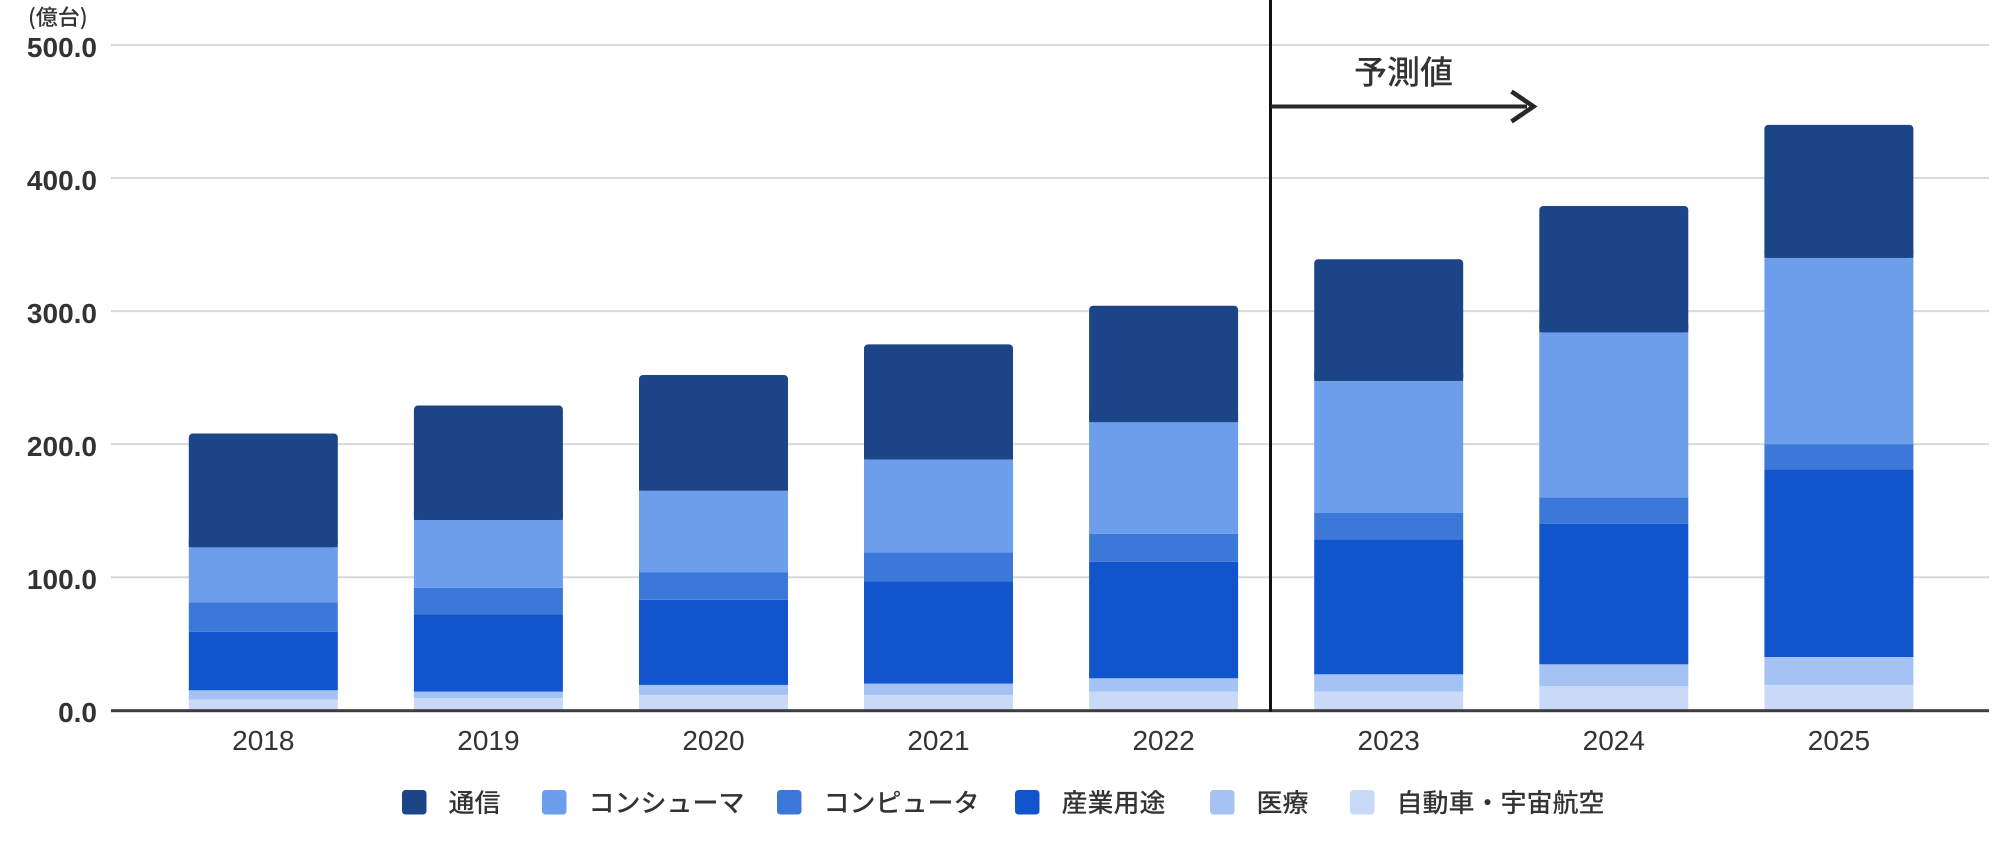 The height and width of the screenshot is (845, 2000). Describe the element at coordinates (263, 740) in the screenshot. I see `svg-text: 2018` at that location.